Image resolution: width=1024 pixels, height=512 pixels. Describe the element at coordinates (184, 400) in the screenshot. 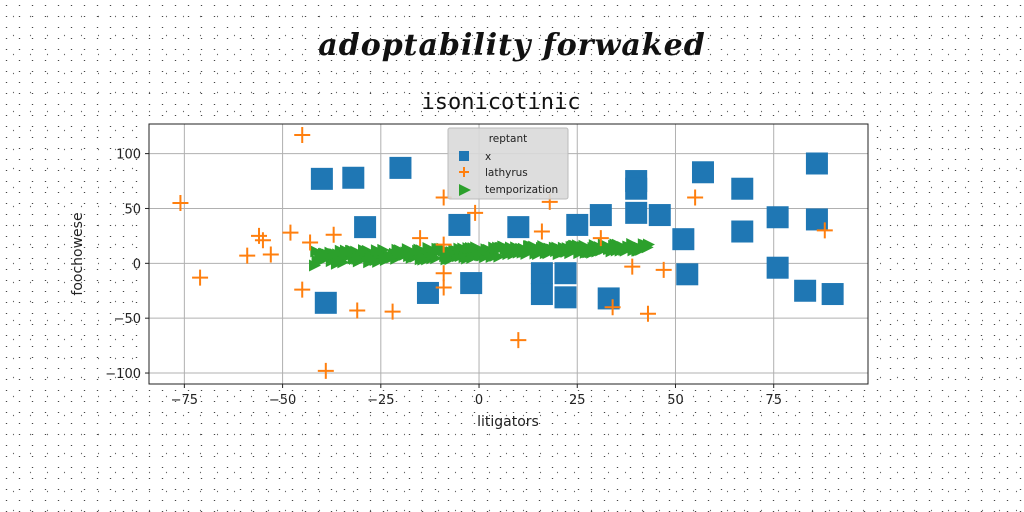

I see `x-tick-label: −75` at that location.